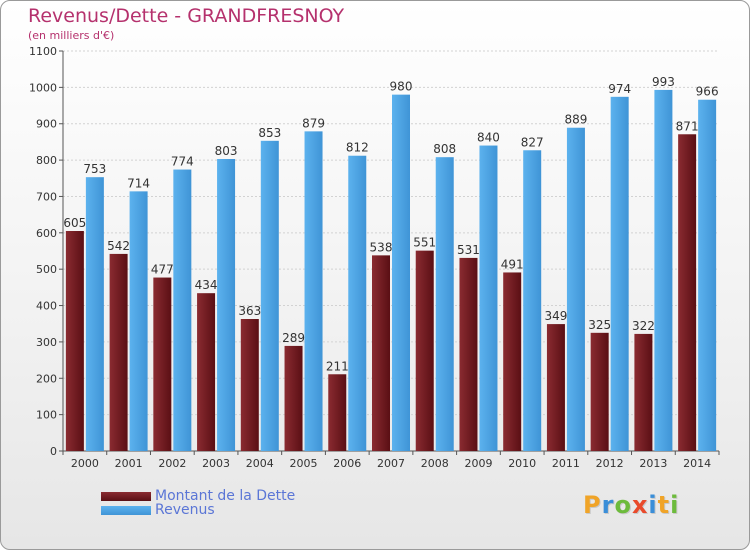  Describe the element at coordinates (74, 223) in the screenshot. I see `data-label-dette: 605` at that location.